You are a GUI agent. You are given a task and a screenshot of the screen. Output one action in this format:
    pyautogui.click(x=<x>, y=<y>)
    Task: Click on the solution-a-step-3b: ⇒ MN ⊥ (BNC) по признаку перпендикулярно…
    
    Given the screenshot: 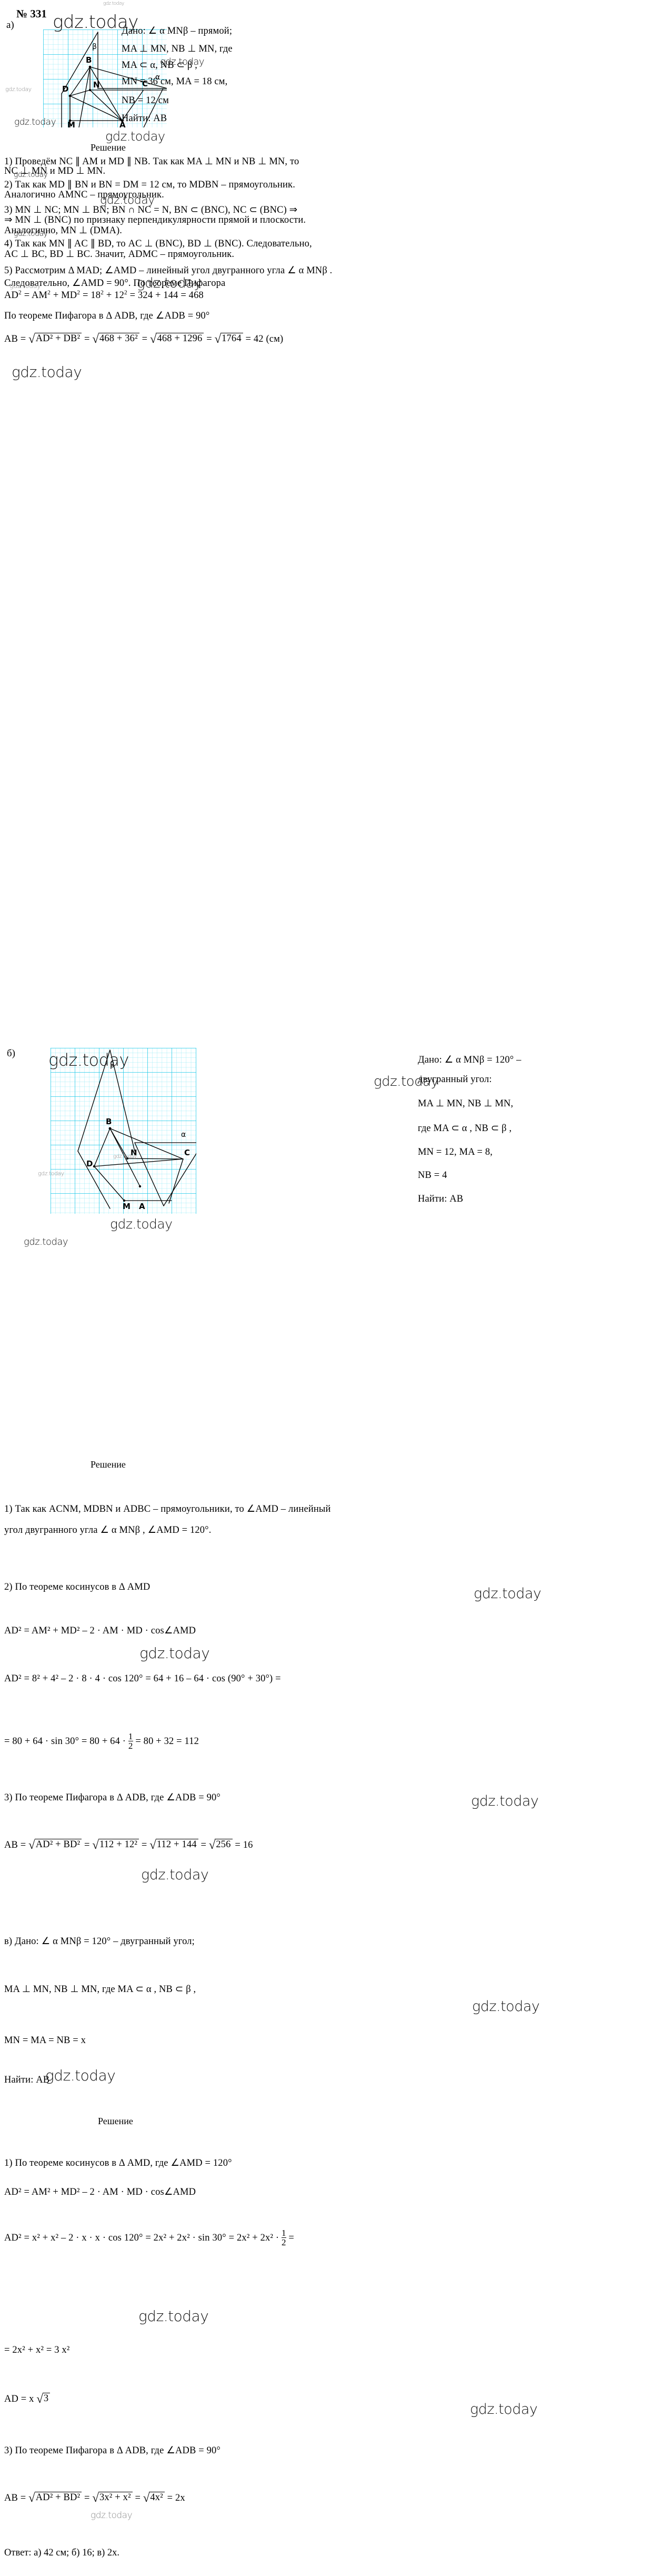 What is the action you would take?
    pyautogui.click(x=155, y=220)
    